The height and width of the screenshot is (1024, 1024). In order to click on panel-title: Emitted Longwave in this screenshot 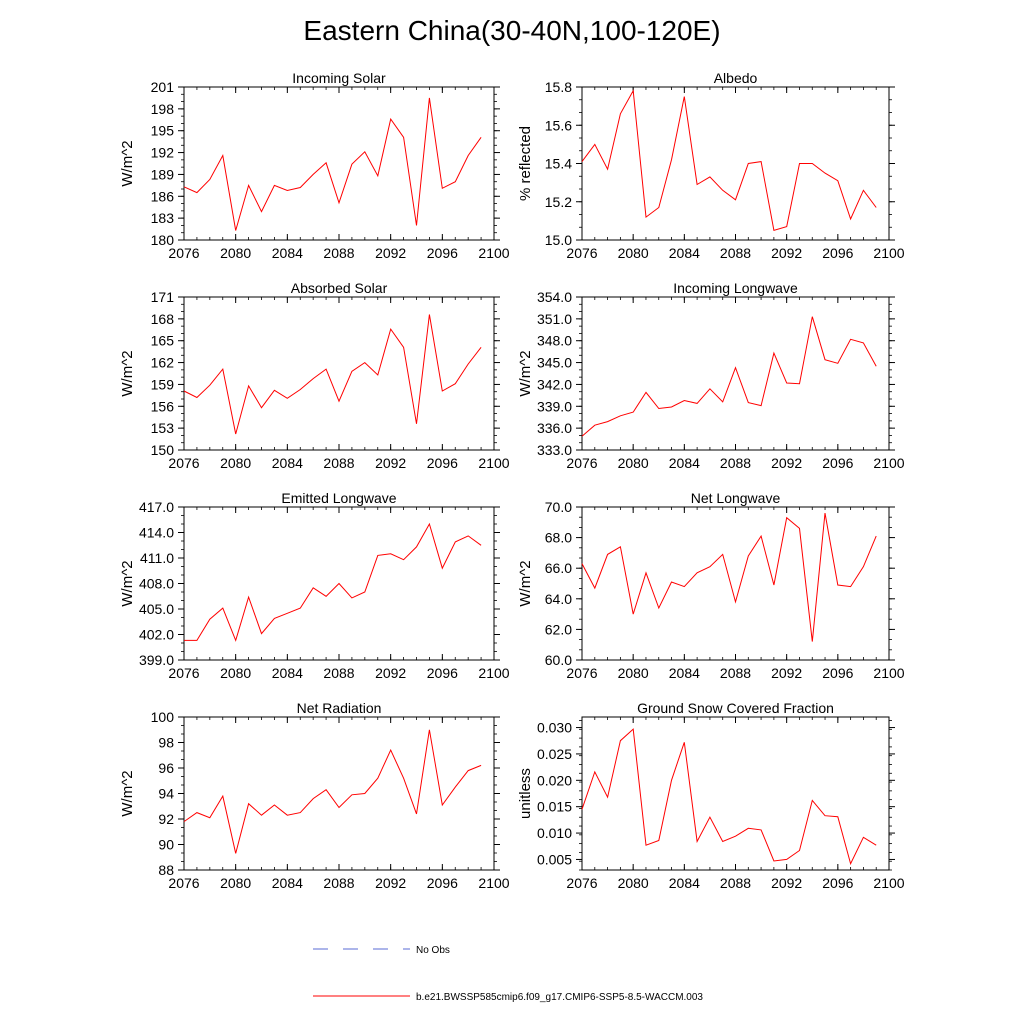, I will do `click(338, 498)`.